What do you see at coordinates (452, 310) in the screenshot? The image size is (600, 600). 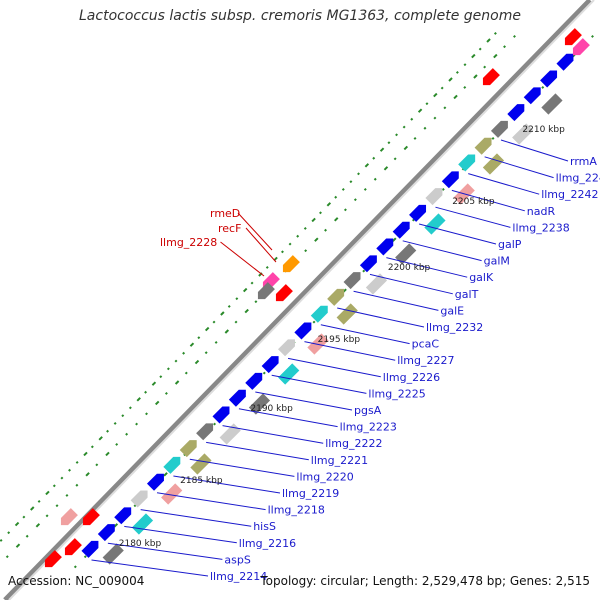 I see `gene-label: galE` at bounding box center [452, 310].